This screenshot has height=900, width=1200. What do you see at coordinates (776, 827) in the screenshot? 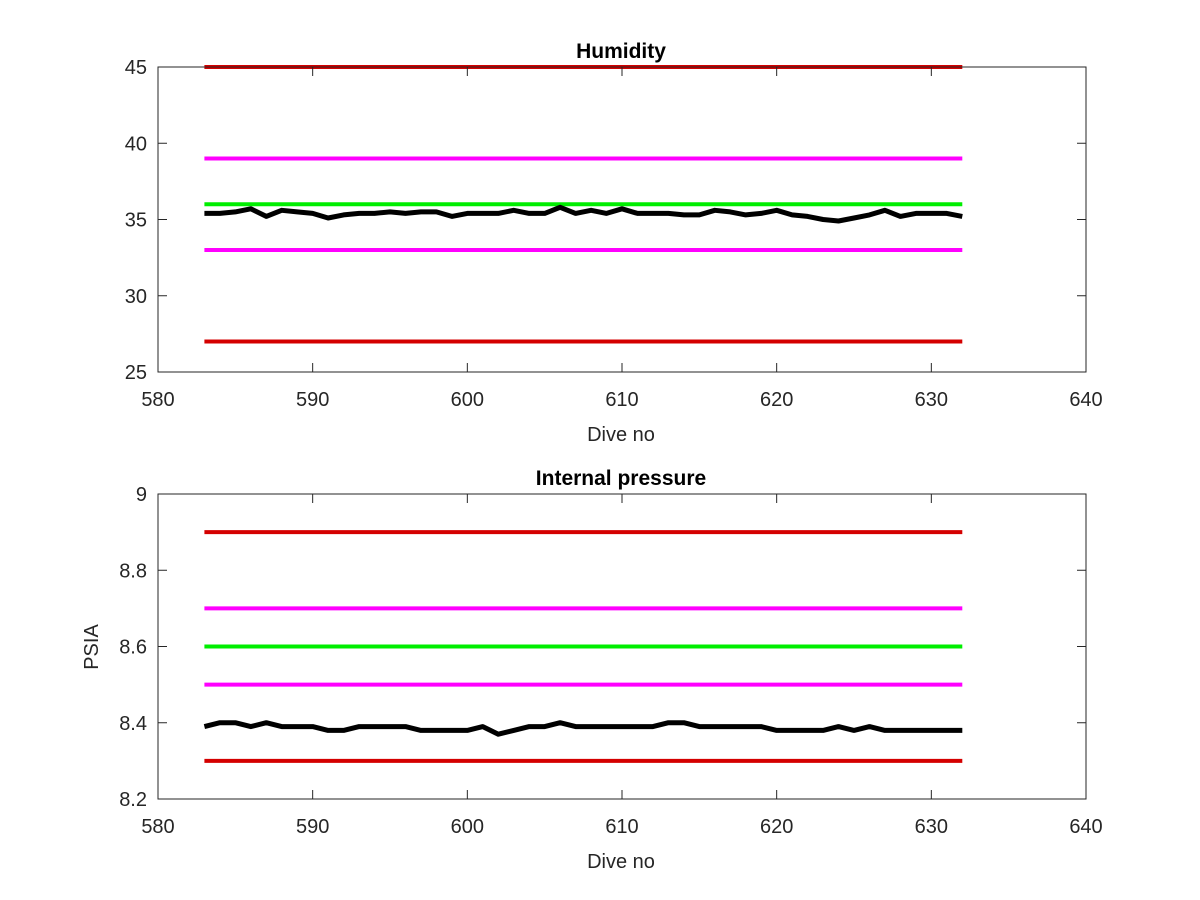
I see `pressure-x-tick-label: 620` at bounding box center [776, 827].